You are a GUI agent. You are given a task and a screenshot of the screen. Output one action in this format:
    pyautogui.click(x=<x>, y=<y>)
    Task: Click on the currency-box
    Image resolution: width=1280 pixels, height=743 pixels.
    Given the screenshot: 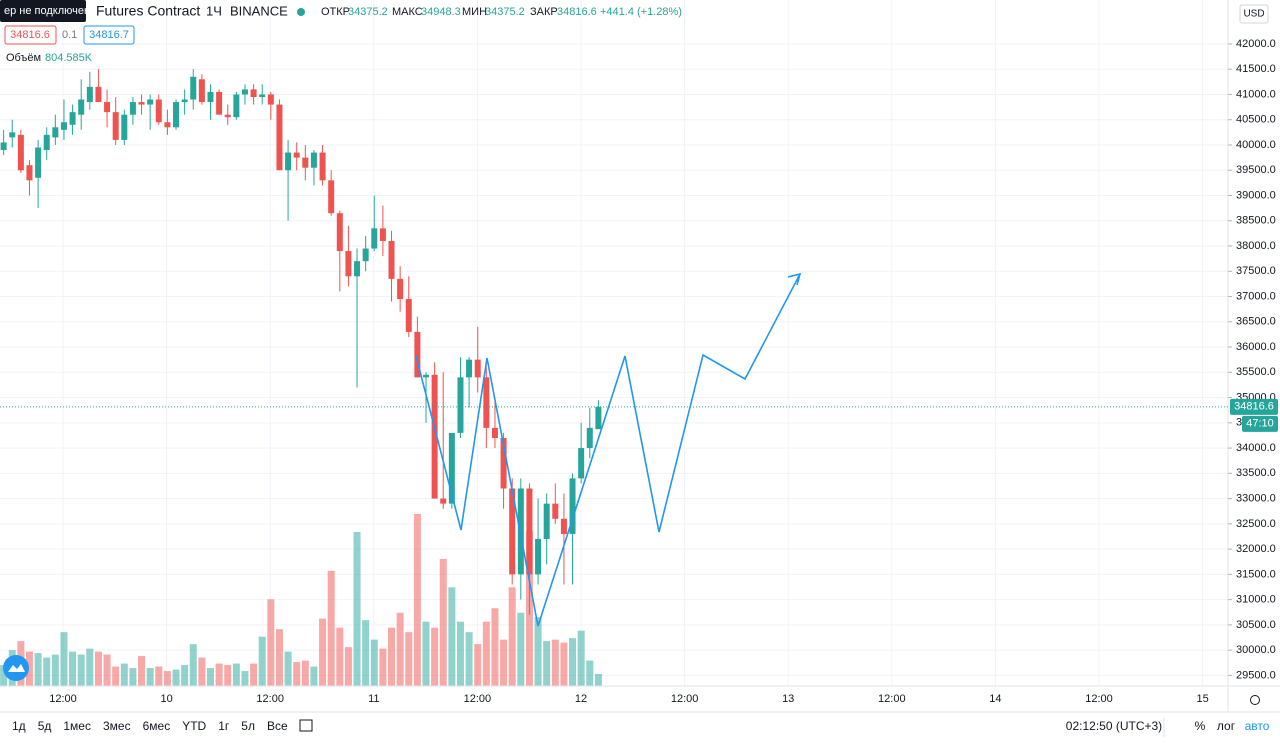 What is the action you would take?
    pyautogui.click(x=1254, y=14)
    